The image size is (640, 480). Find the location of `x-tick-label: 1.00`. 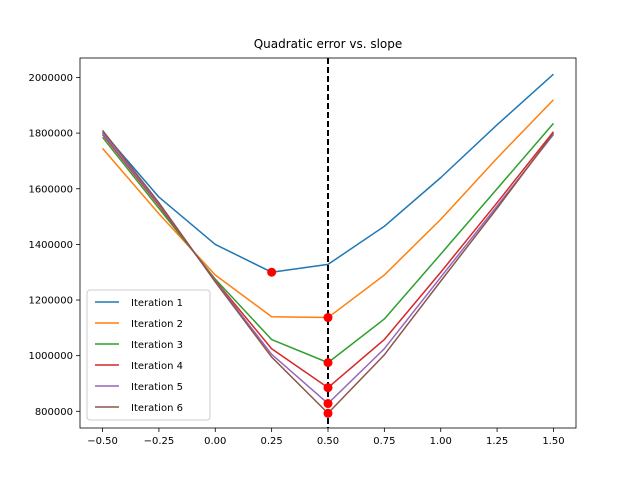

x-tick-label: 1.00 is located at coordinates (441, 441).